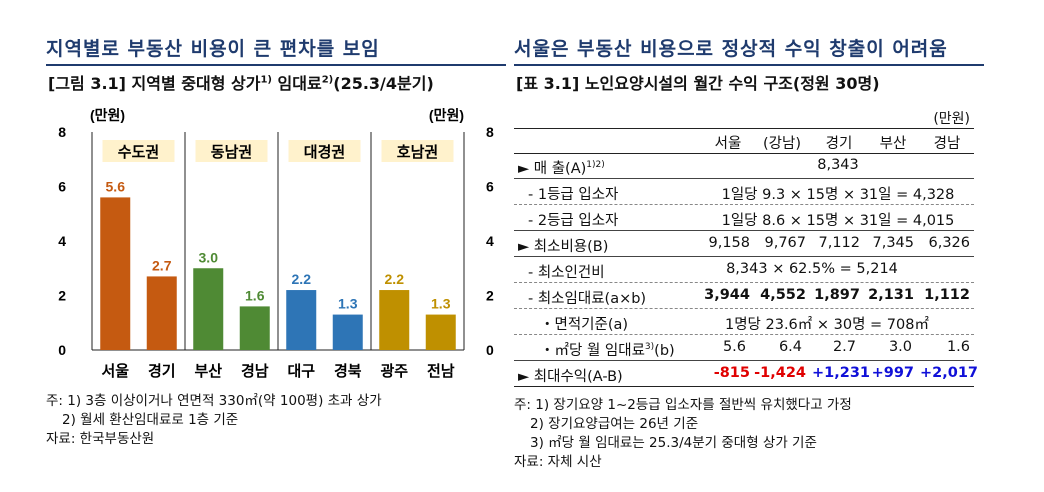 This screenshot has height=492, width=1044. I want to click on cell-value: 6,326, so click(949, 243).